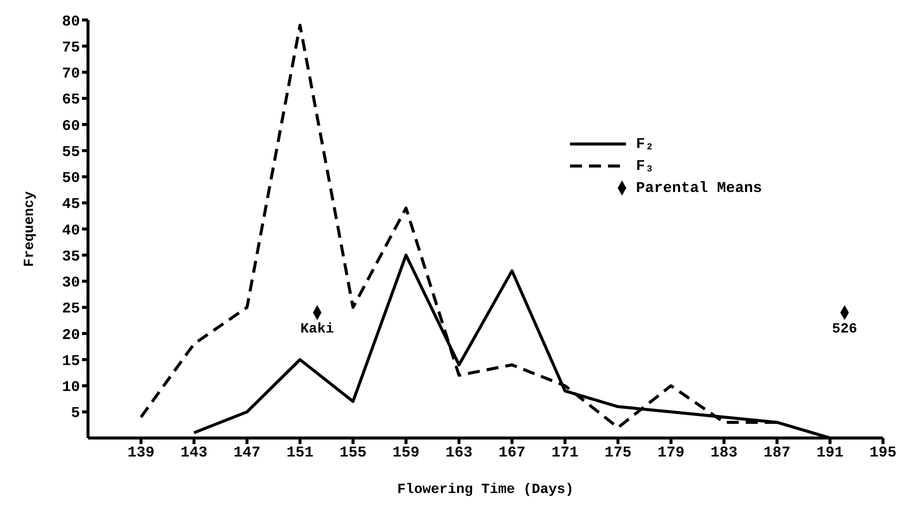  I want to click on y-tick-label: 50, so click(71, 179).